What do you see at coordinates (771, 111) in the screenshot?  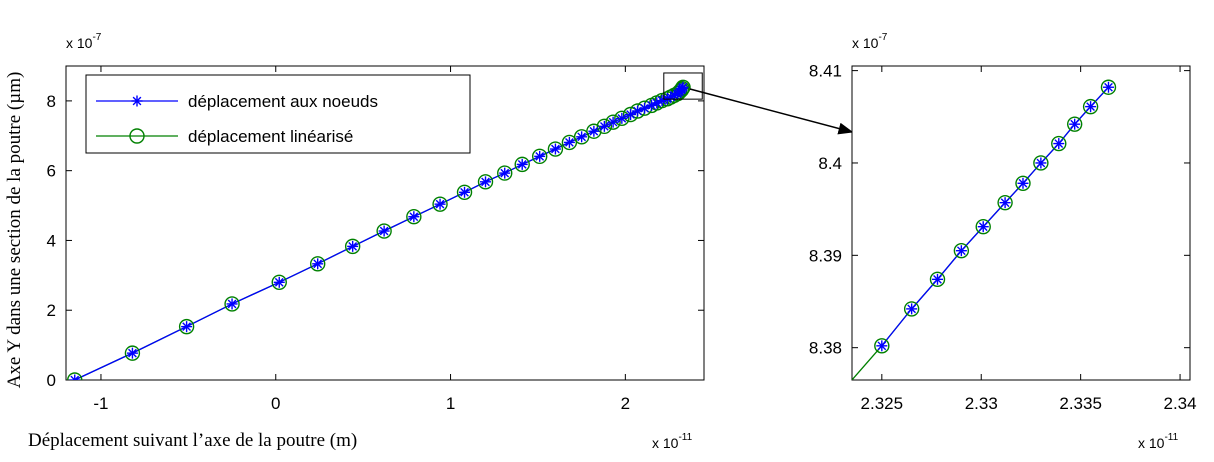 I see `zoom-arrow` at bounding box center [771, 111].